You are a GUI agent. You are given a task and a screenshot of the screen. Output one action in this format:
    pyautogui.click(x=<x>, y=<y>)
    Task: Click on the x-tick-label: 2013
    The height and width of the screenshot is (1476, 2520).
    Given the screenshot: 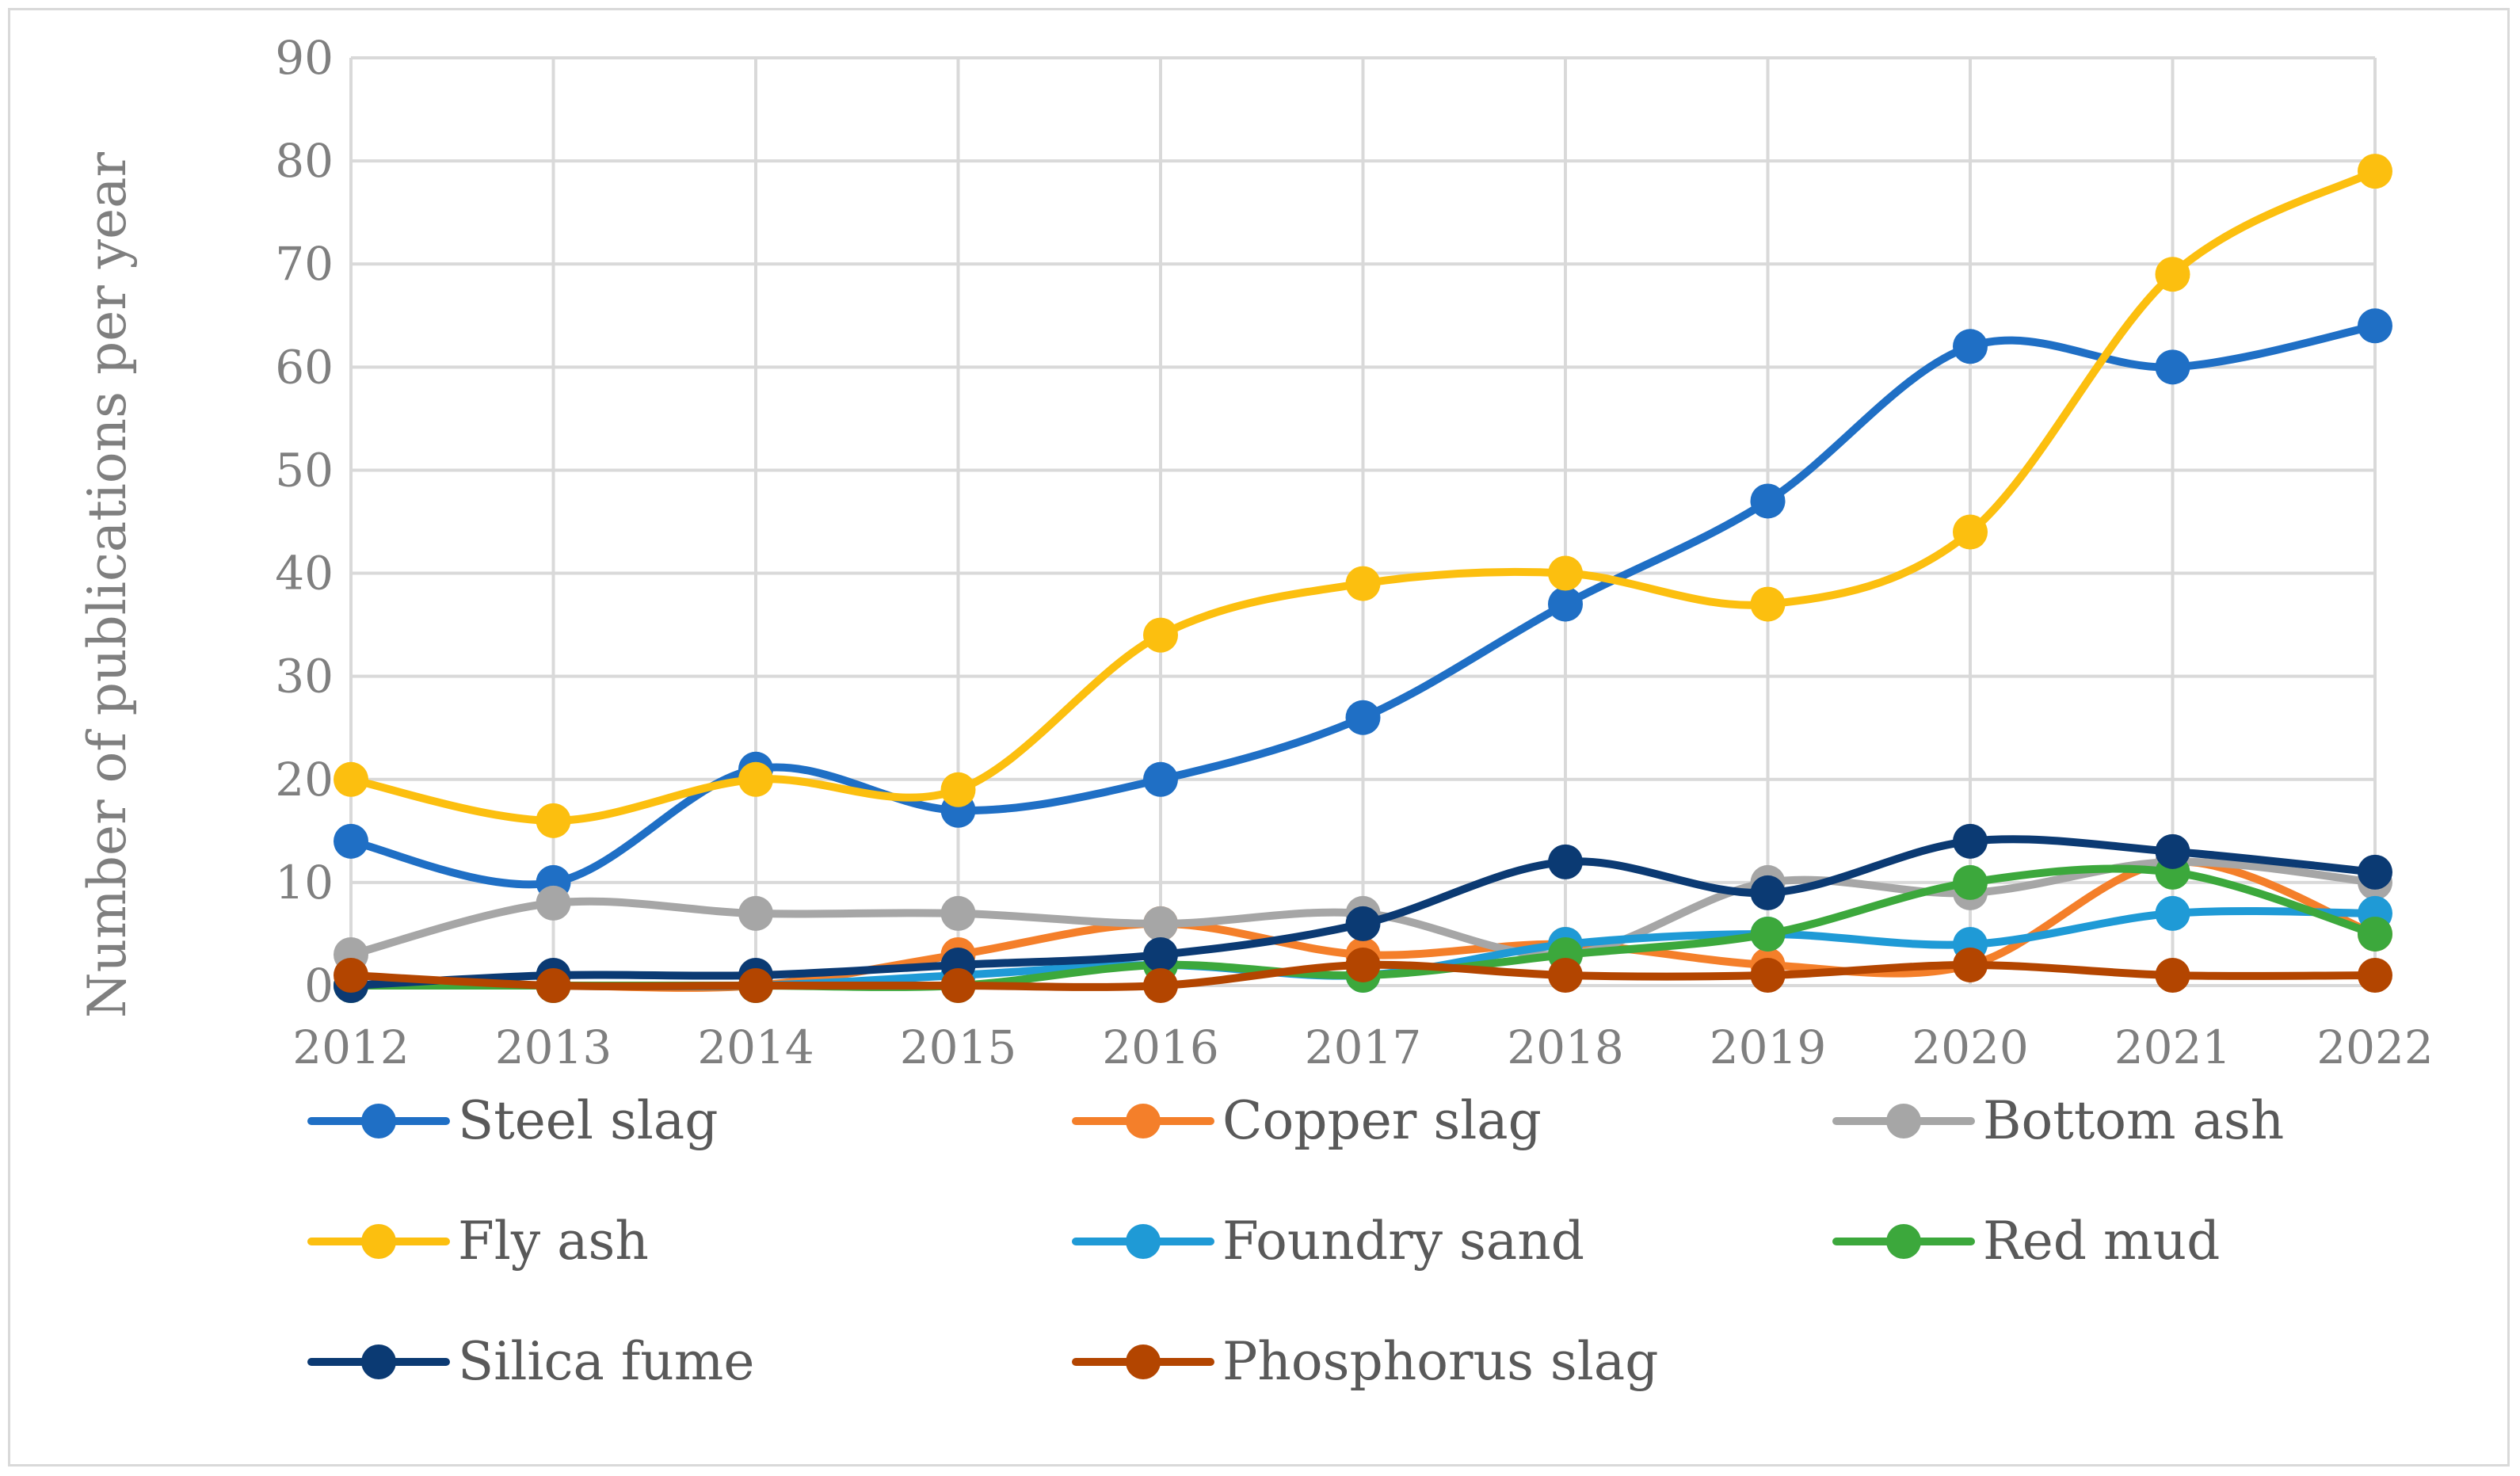 What is the action you would take?
    pyautogui.click(x=553, y=1047)
    